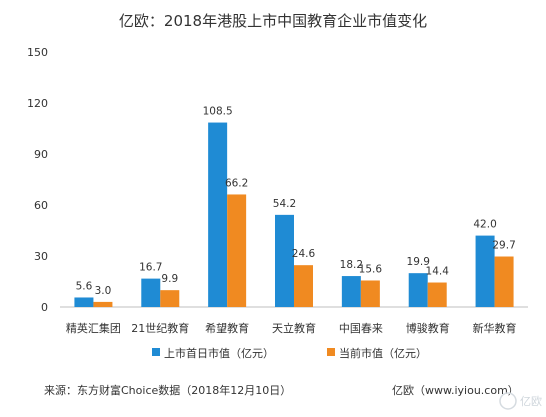 This screenshot has height=417, width=546. What do you see at coordinates (37, 180) in the screenshot?
I see `y-axis: 0 30 60 90 120 150` at bounding box center [37, 180].